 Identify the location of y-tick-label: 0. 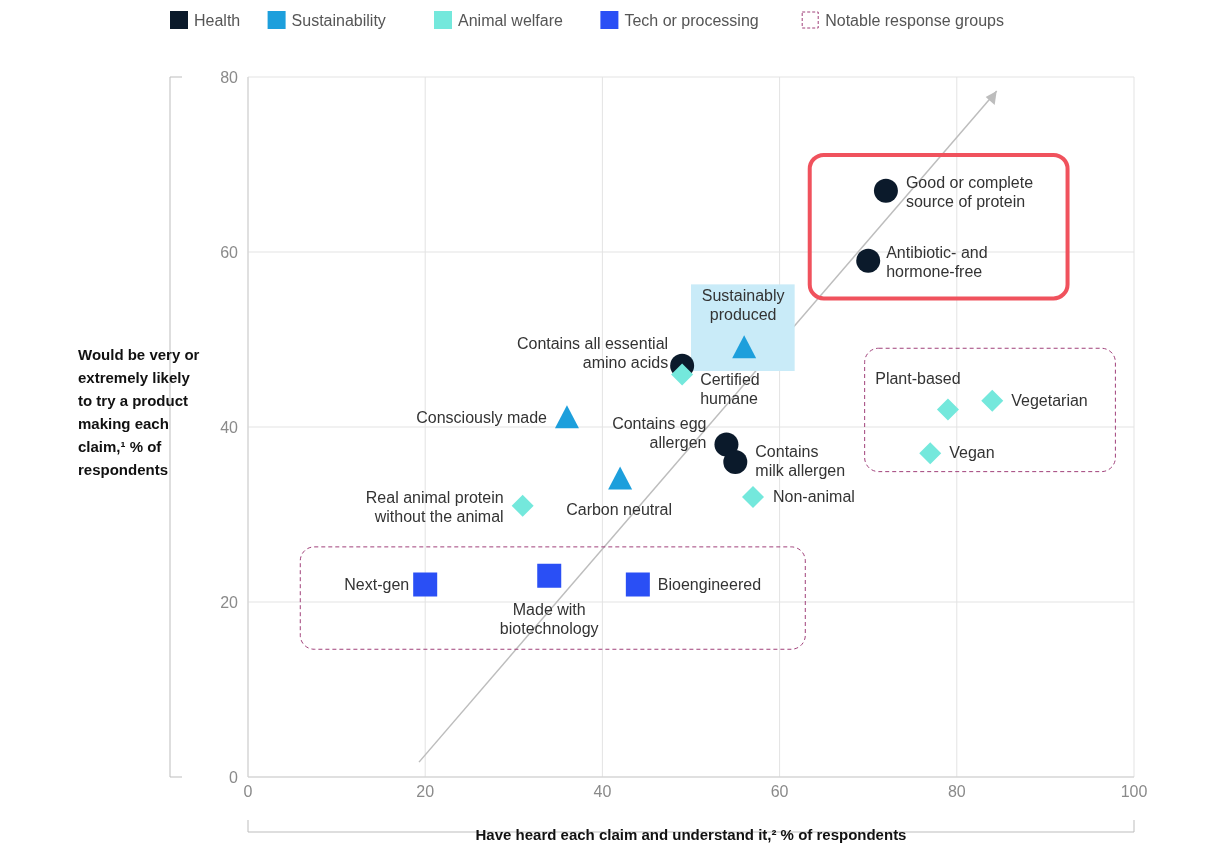
(234, 777).